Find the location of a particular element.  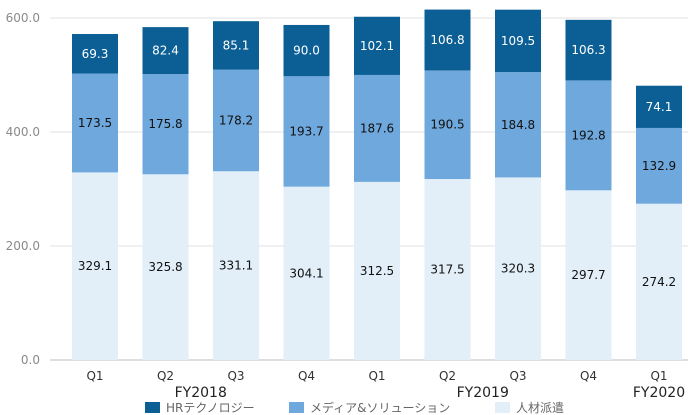

legend-item: 人材派遣 is located at coordinates (529, 407).